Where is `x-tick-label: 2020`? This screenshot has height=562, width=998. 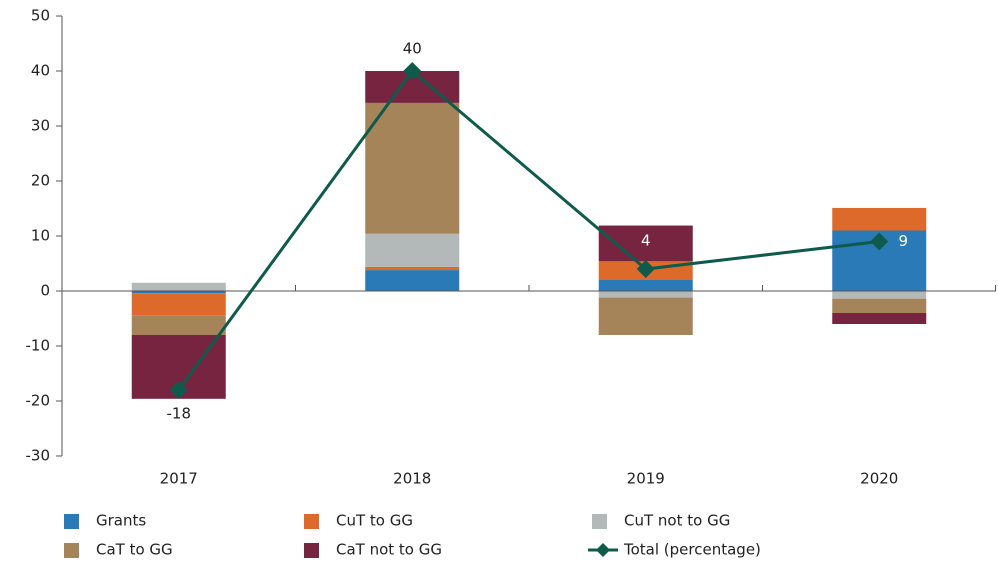 x-tick-label: 2020 is located at coordinates (879, 479).